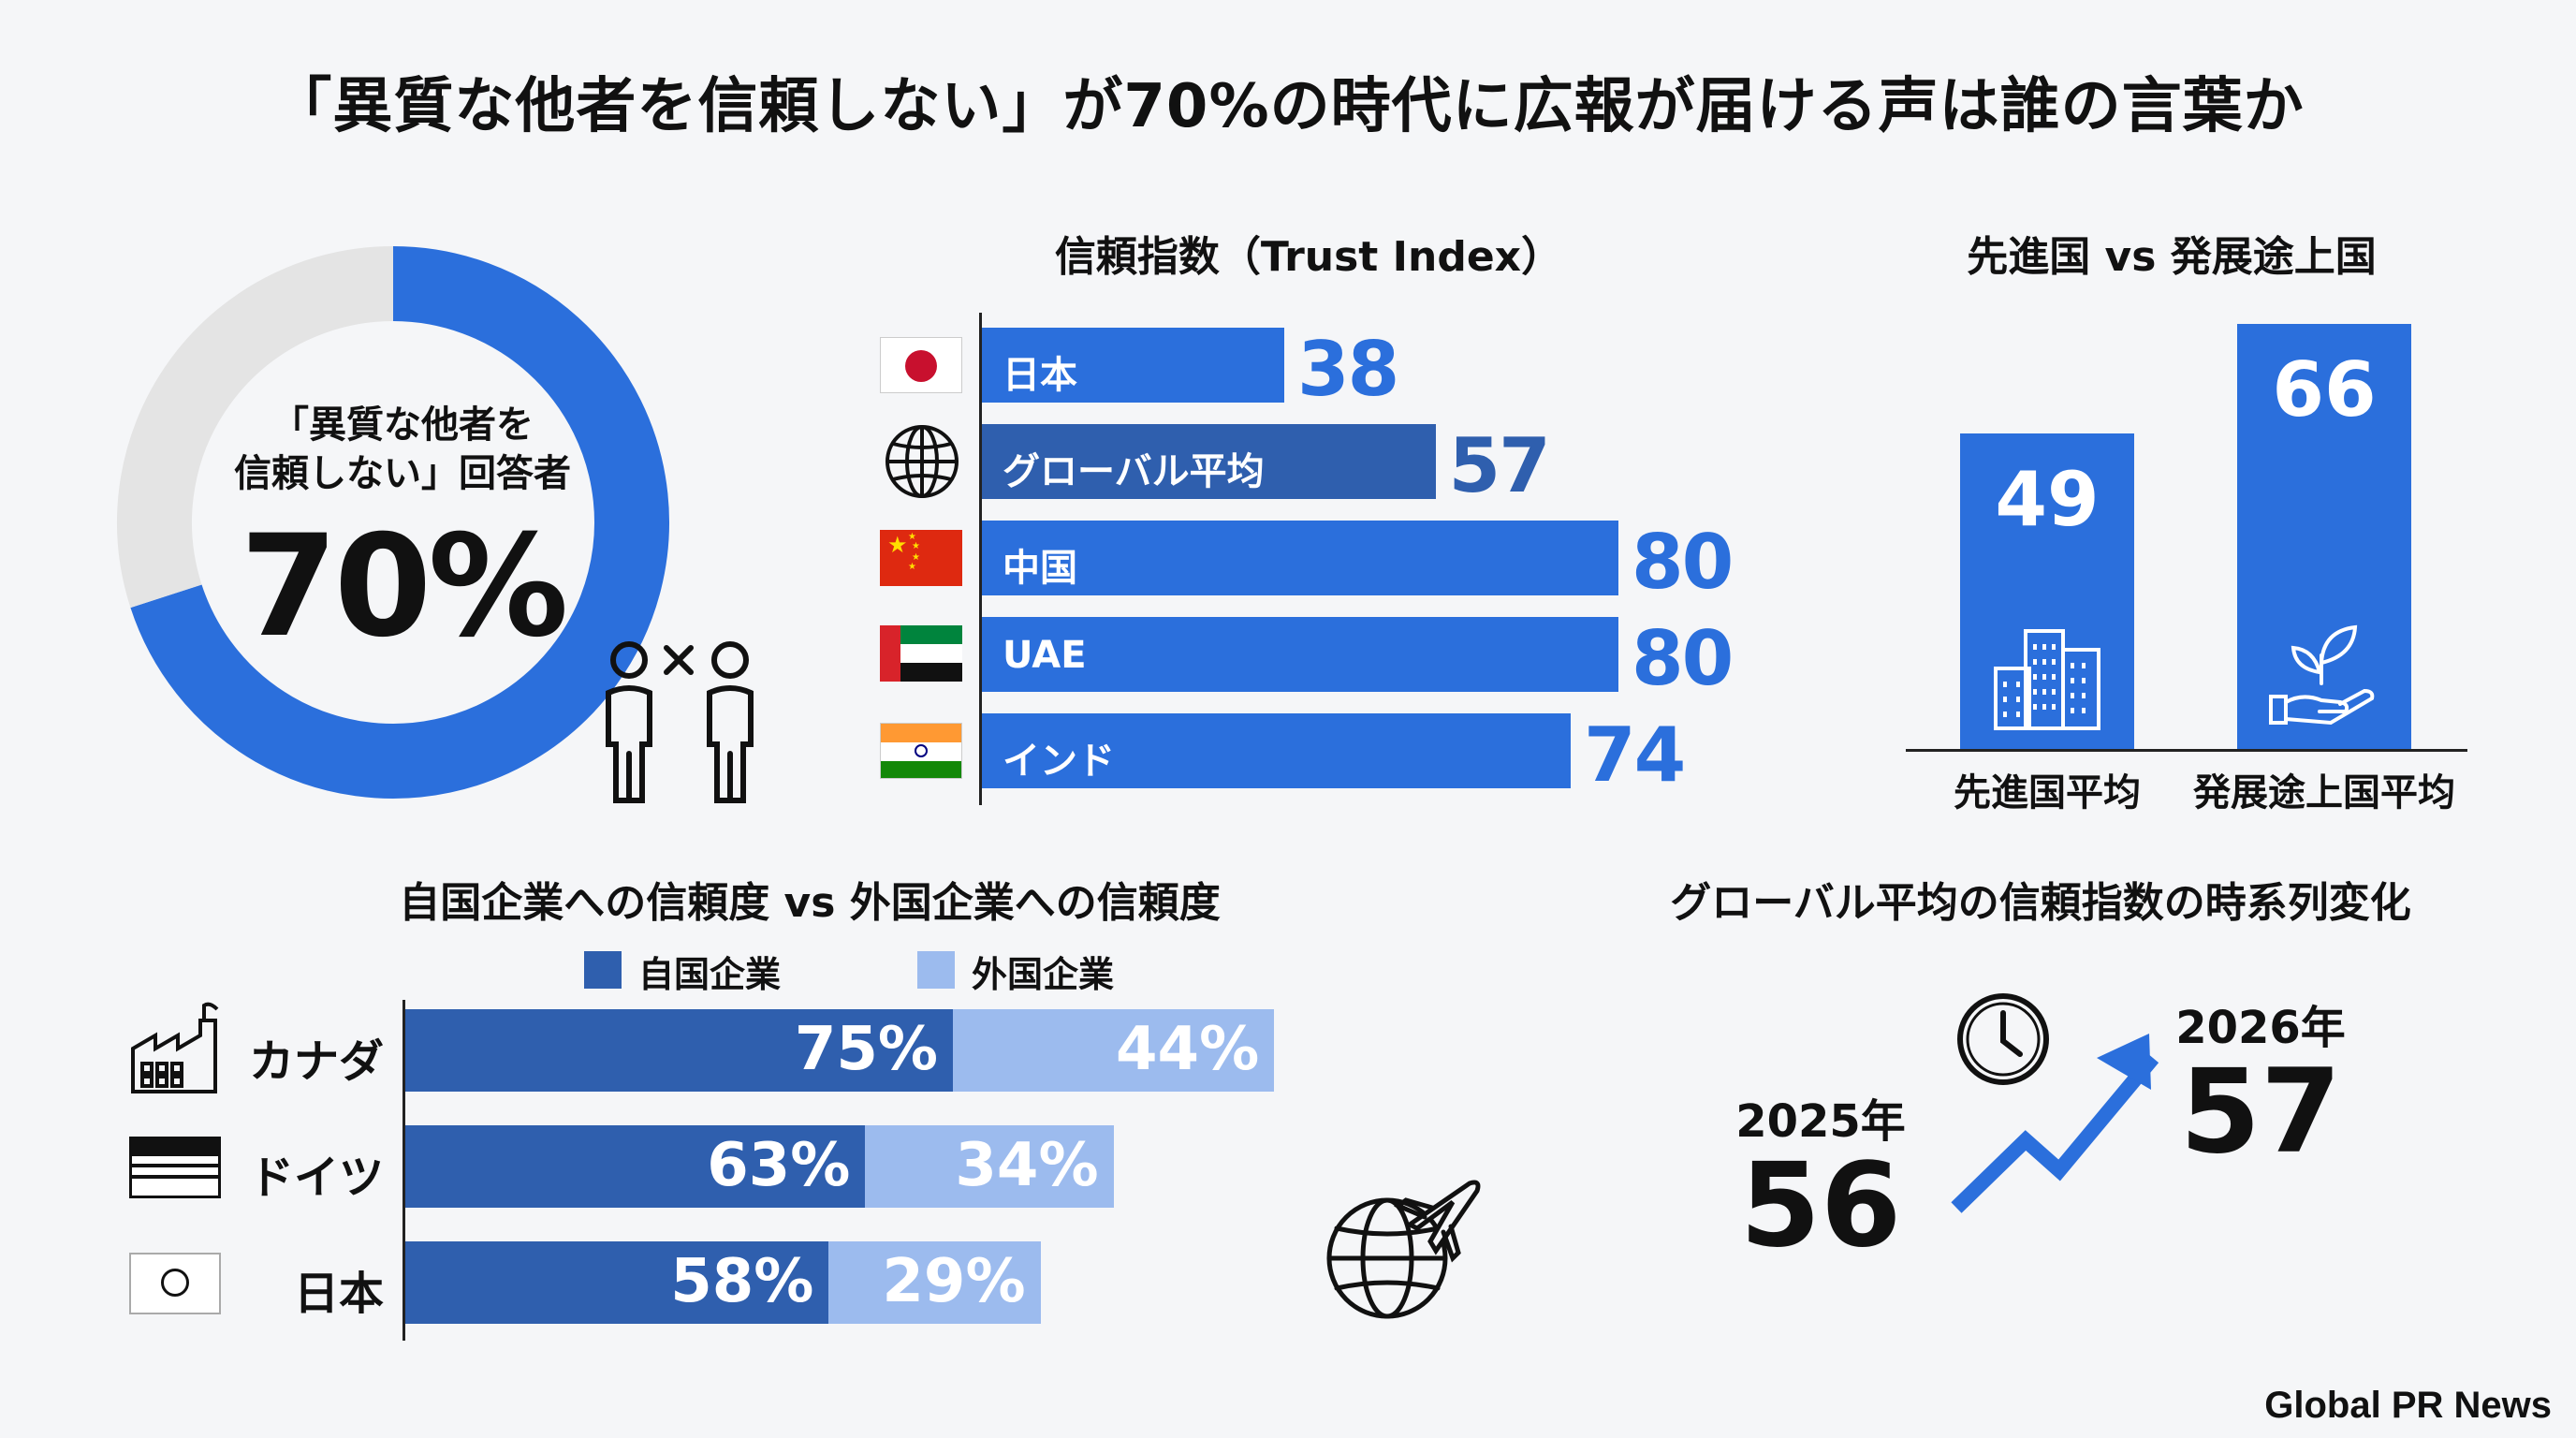 This screenshot has width=2576, height=1438. Describe the element at coordinates (316, 1178) in the screenshot. I see `country-label: ドイツ` at that location.